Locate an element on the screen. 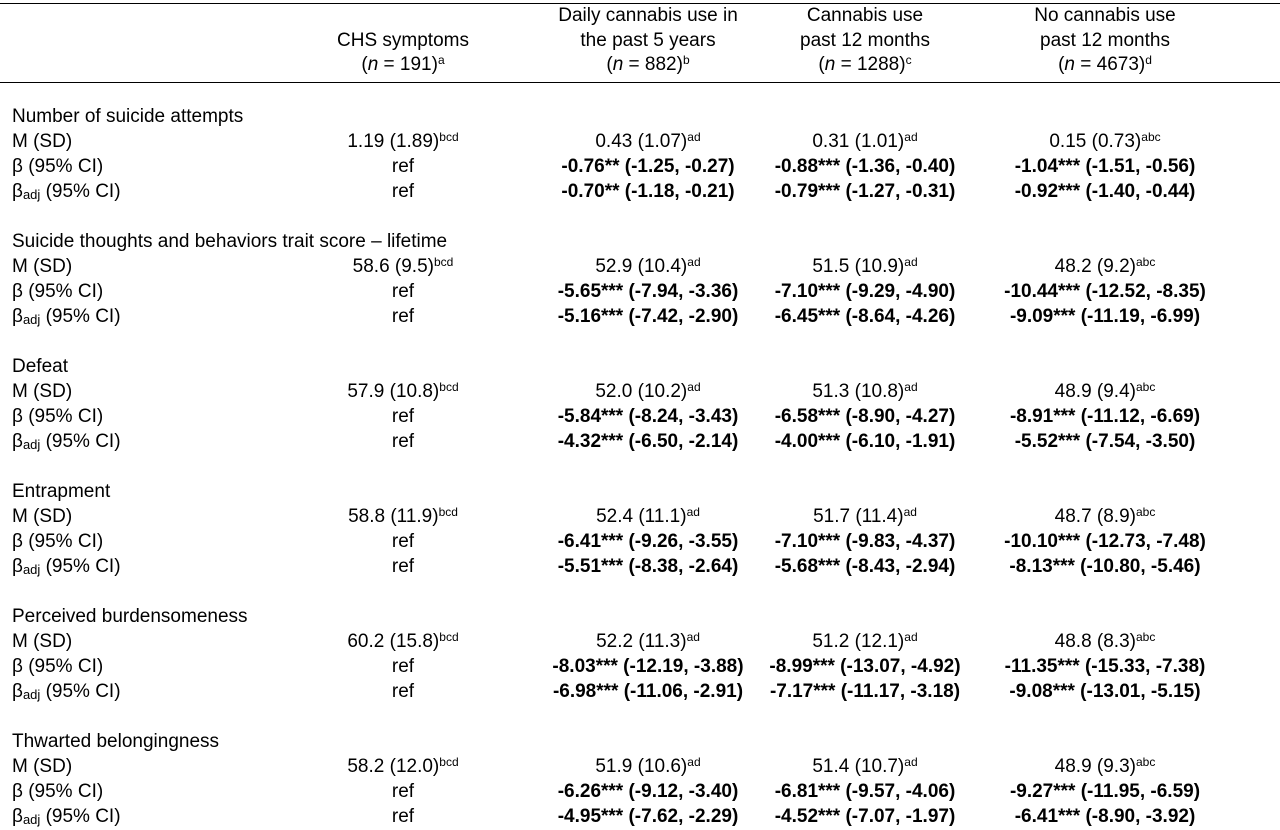 This screenshot has height=830, width=1280. header-n: (n = 882)b is located at coordinates (648, 64).